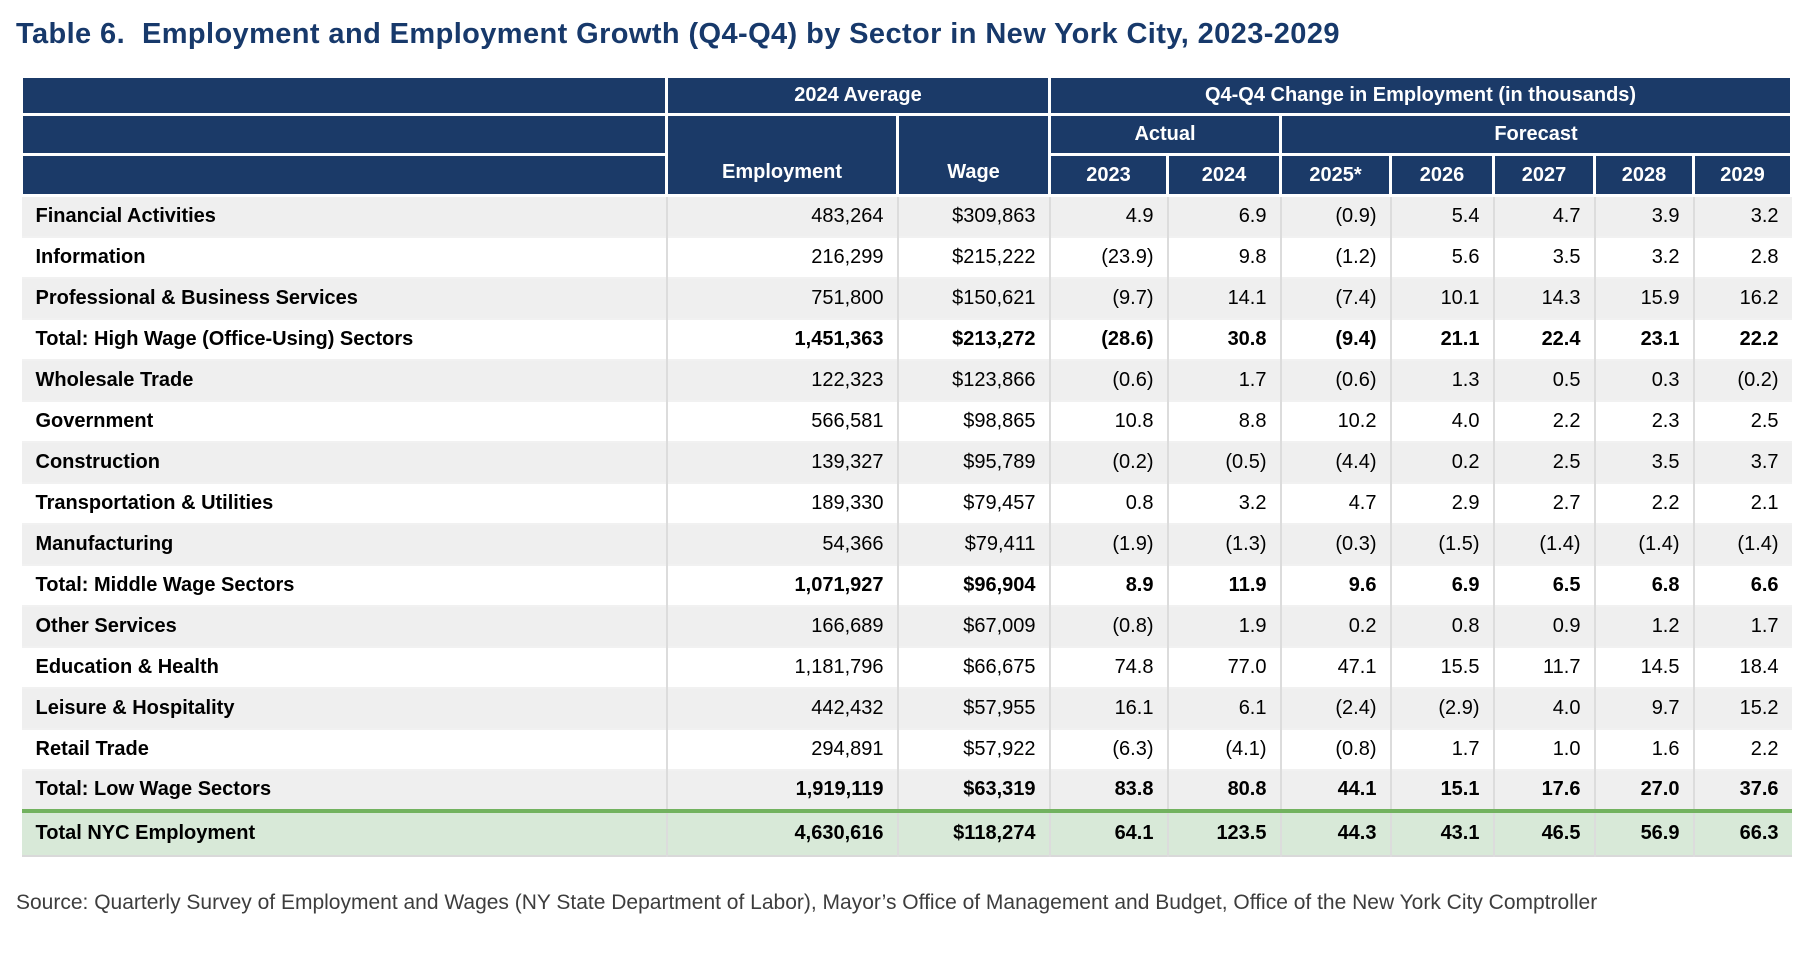 The width and height of the screenshot is (1820, 964). I want to click on change-cell-2029: 37.6, so click(1742, 789).